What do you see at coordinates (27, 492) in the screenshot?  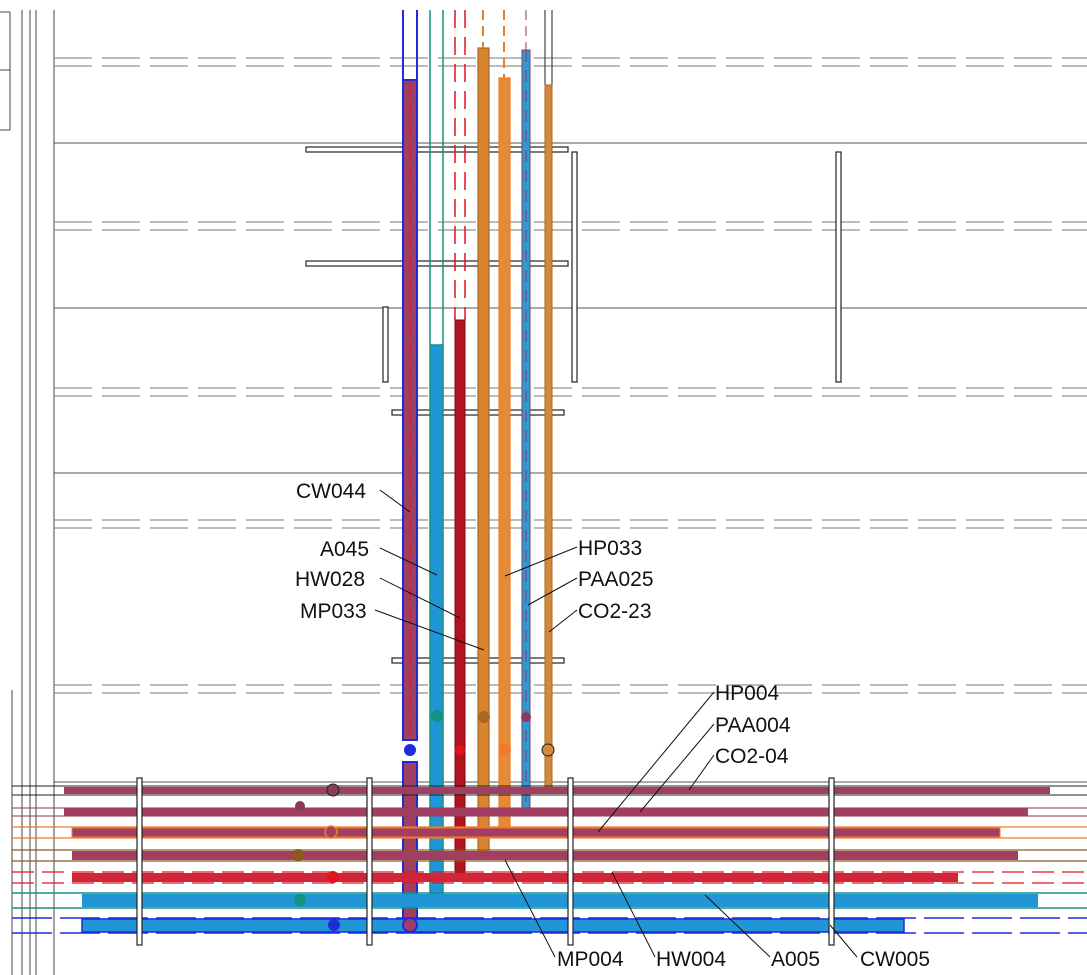 I see `structural-frame` at bounding box center [27, 492].